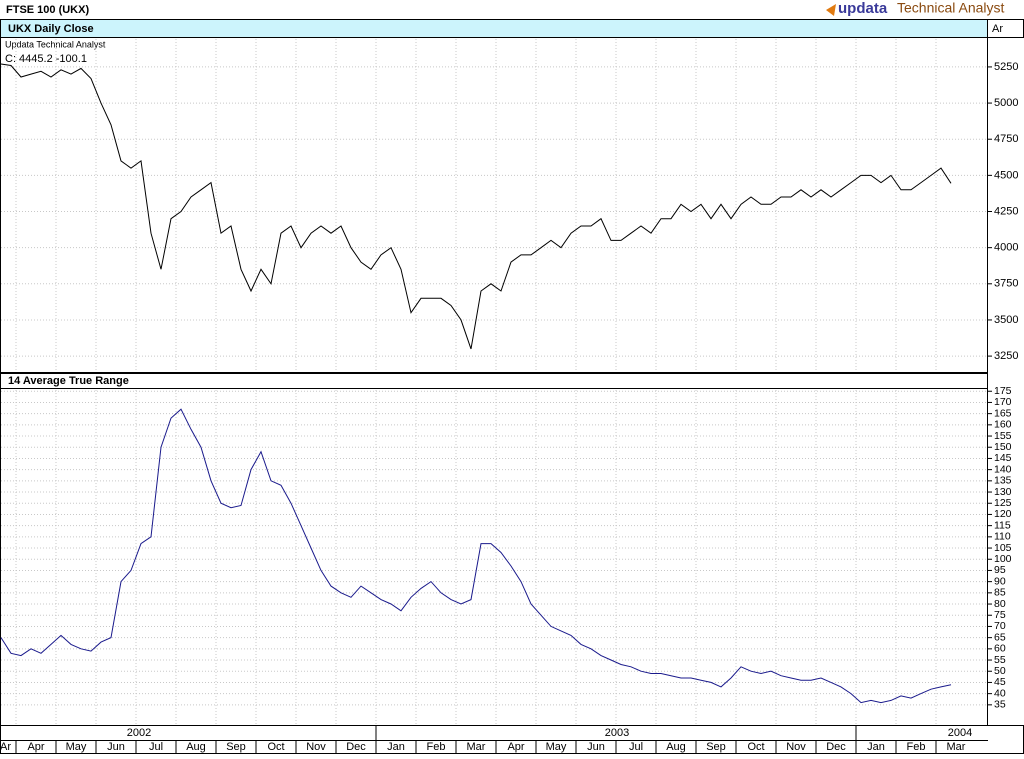 The height and width of the screenshot is (759, 1024). Describe the element at coordinates (1000, 660) in the screenshot. I see `y-tick-label: 55` at that location.